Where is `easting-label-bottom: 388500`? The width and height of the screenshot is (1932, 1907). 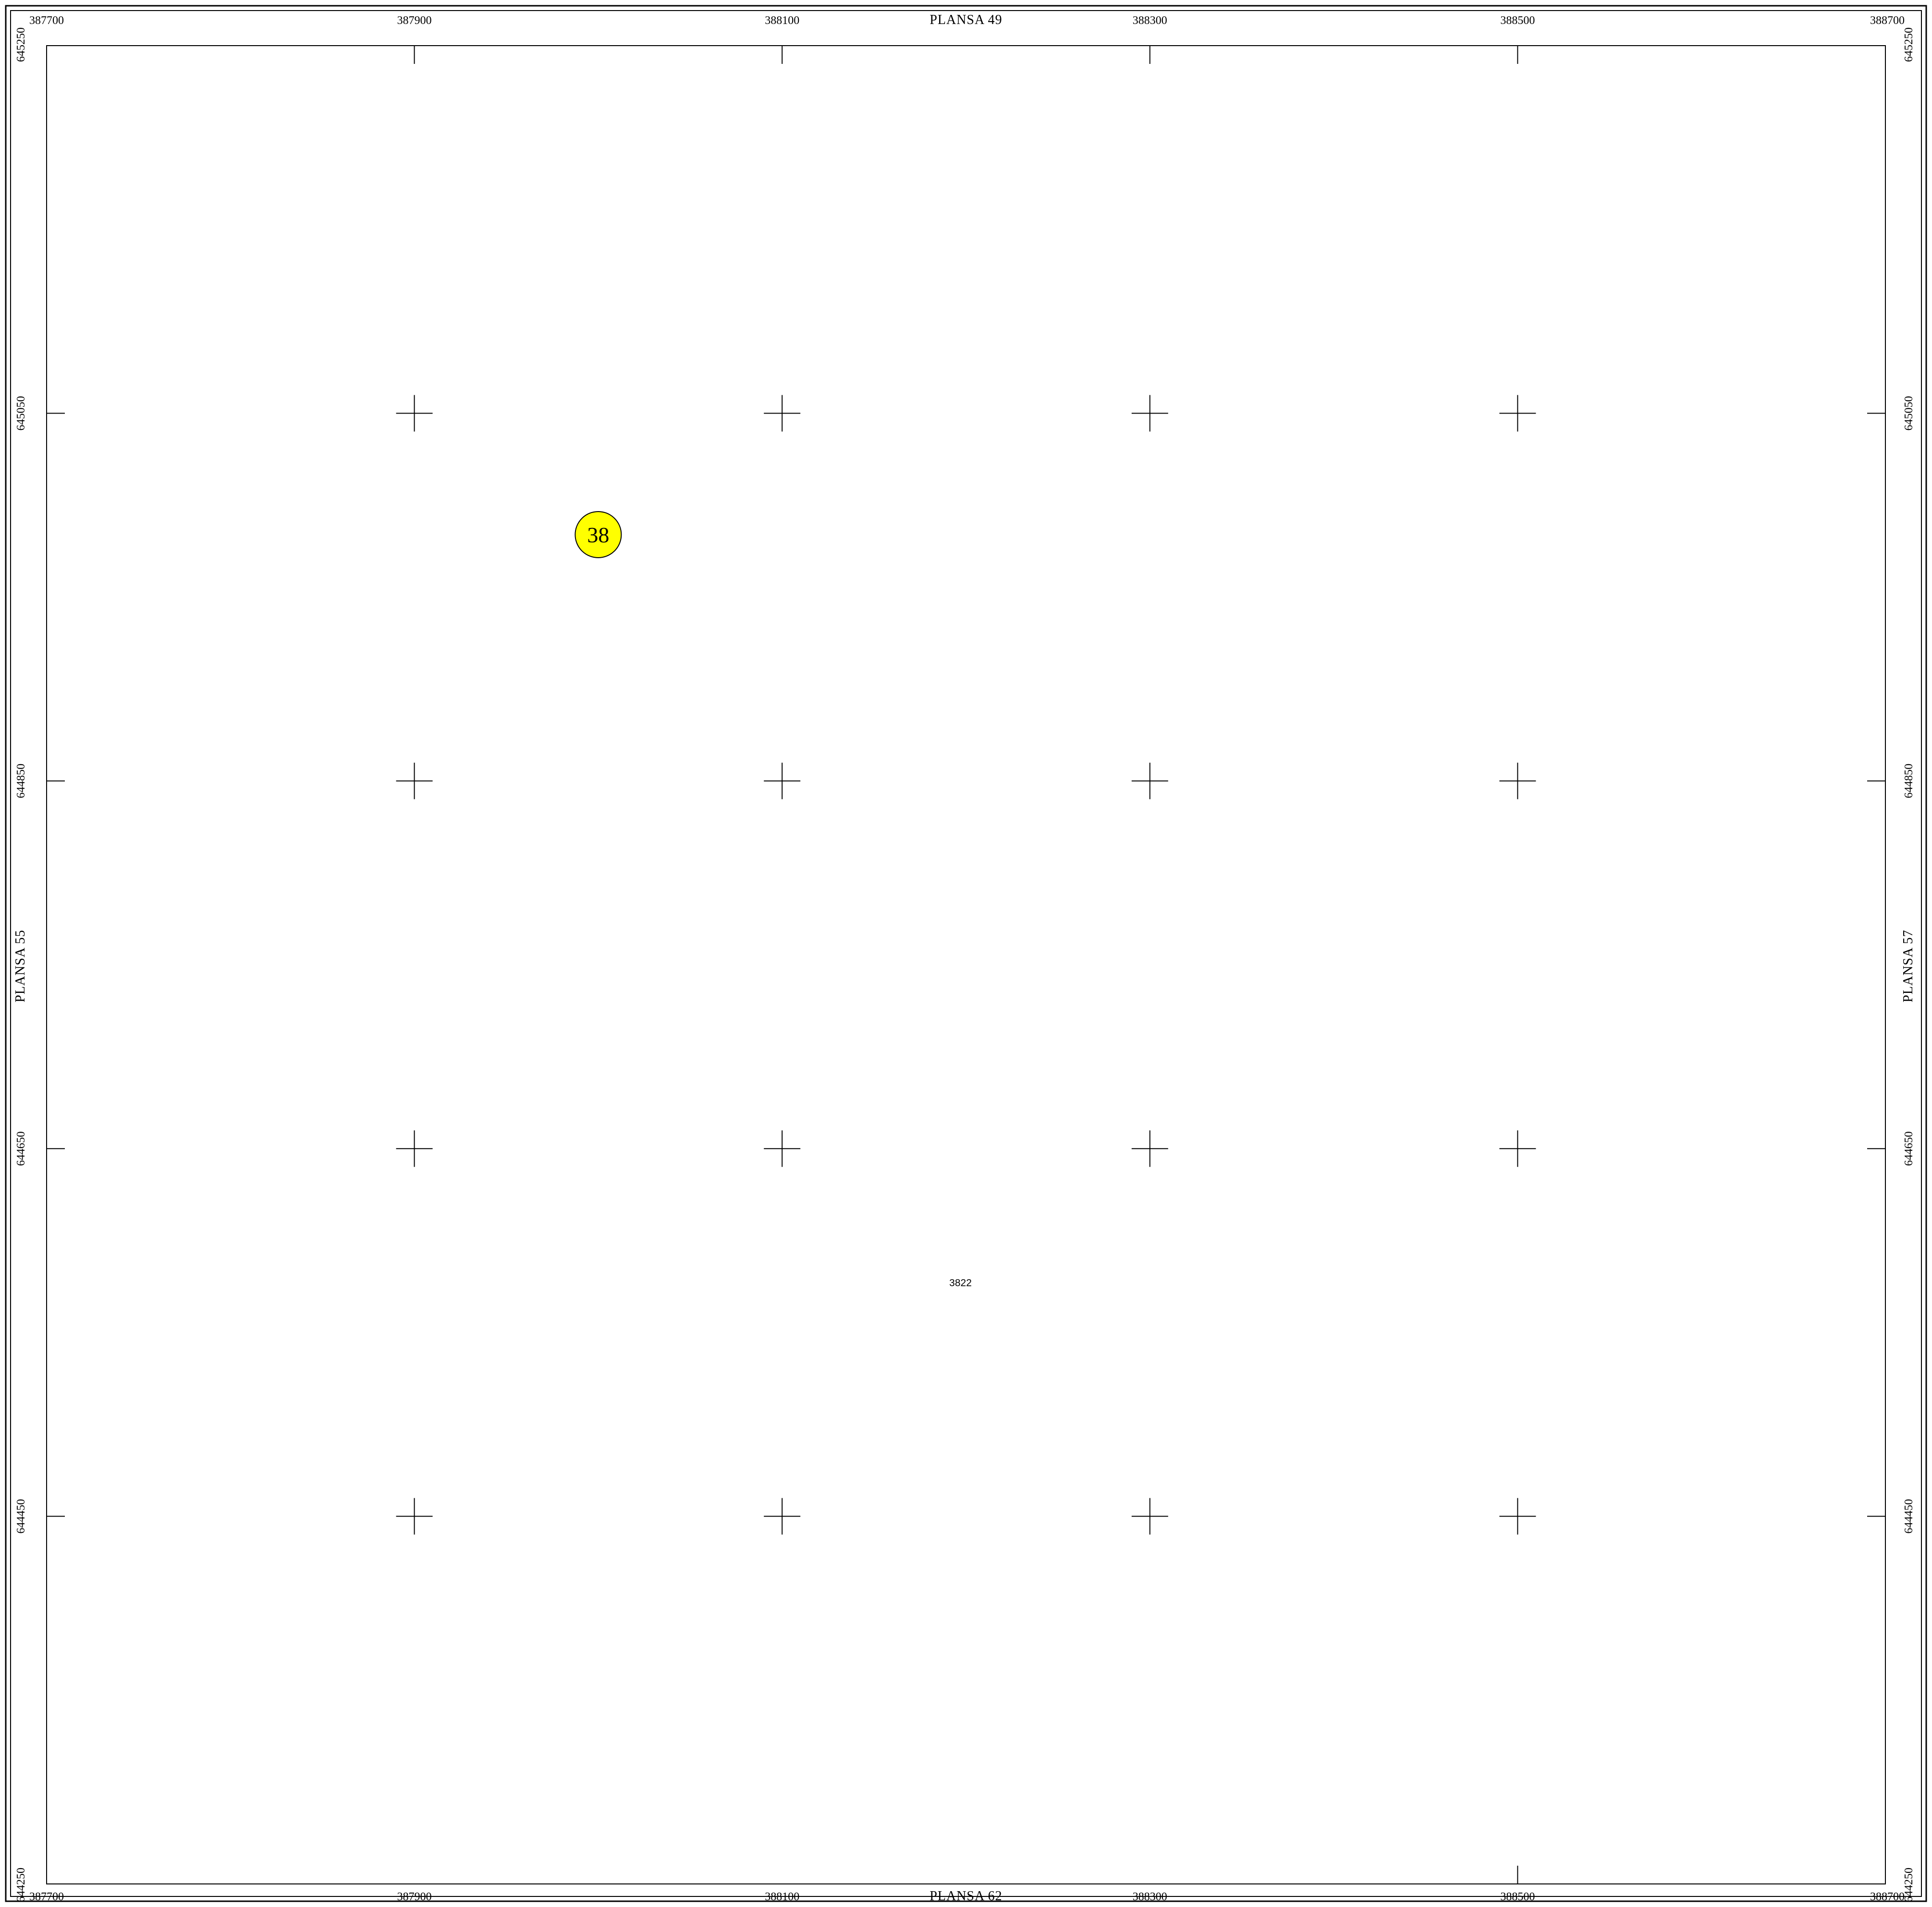
easting-label-bottom: 388500 is located at coordinates (1517, 1897).